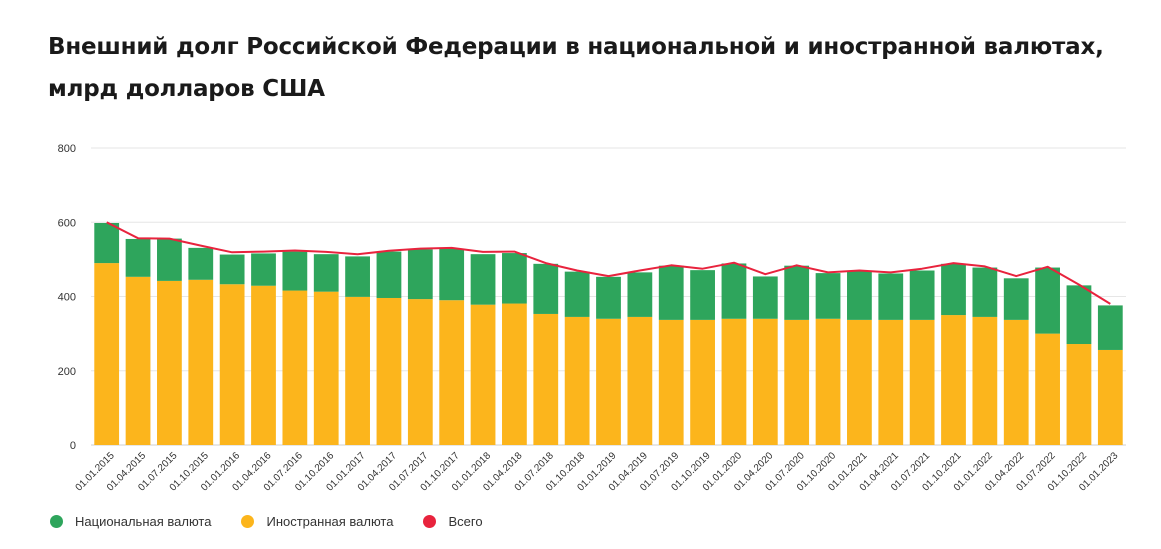 This screenshot has height=549, width=1161. I want to click on legend-item-national: Национальная валюта, so click(130, 521).